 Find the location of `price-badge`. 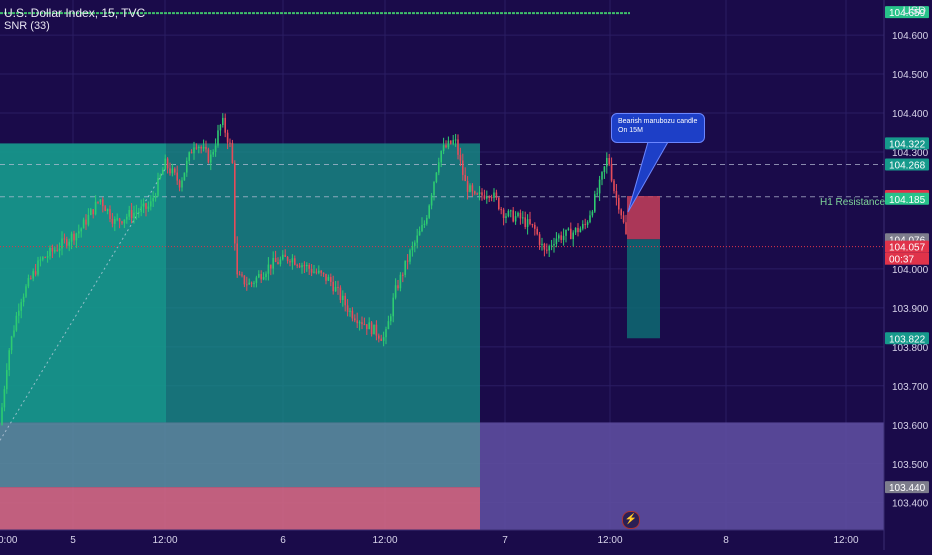

price-badge is located at coordinates (907, 198).